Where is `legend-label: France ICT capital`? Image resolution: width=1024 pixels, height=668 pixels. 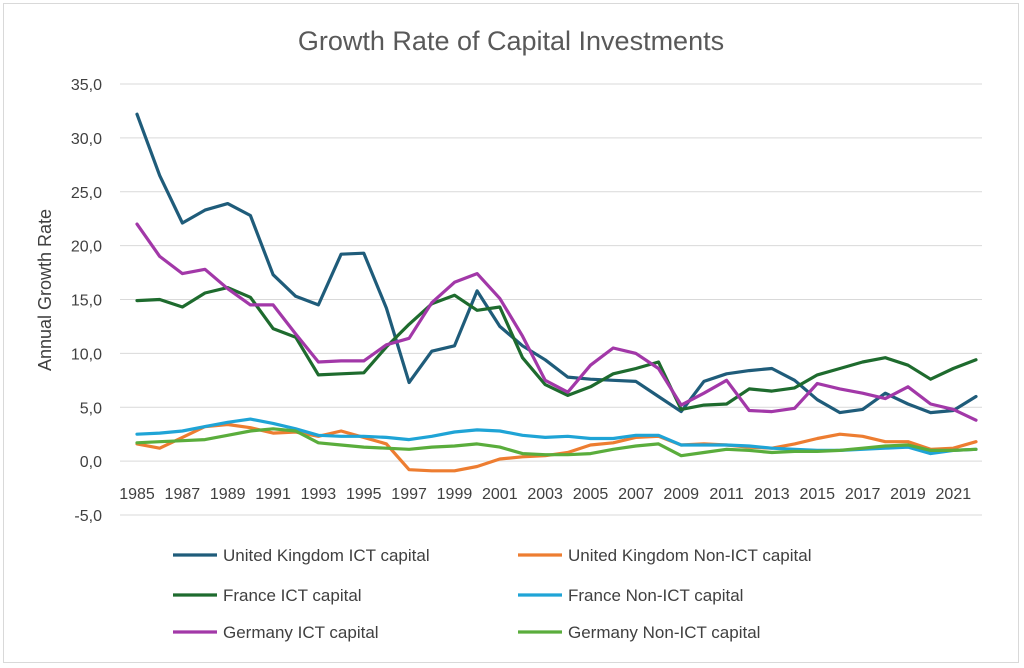
legend-label: France ICT capital is located at coordinates (292, 595).